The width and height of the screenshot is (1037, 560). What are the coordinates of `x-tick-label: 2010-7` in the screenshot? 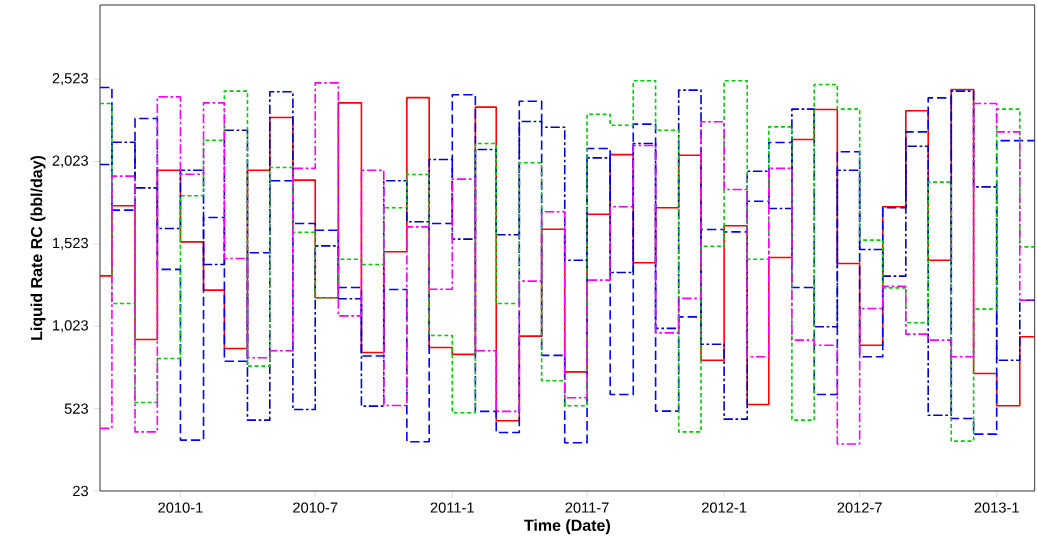 It's located at (315, 507).